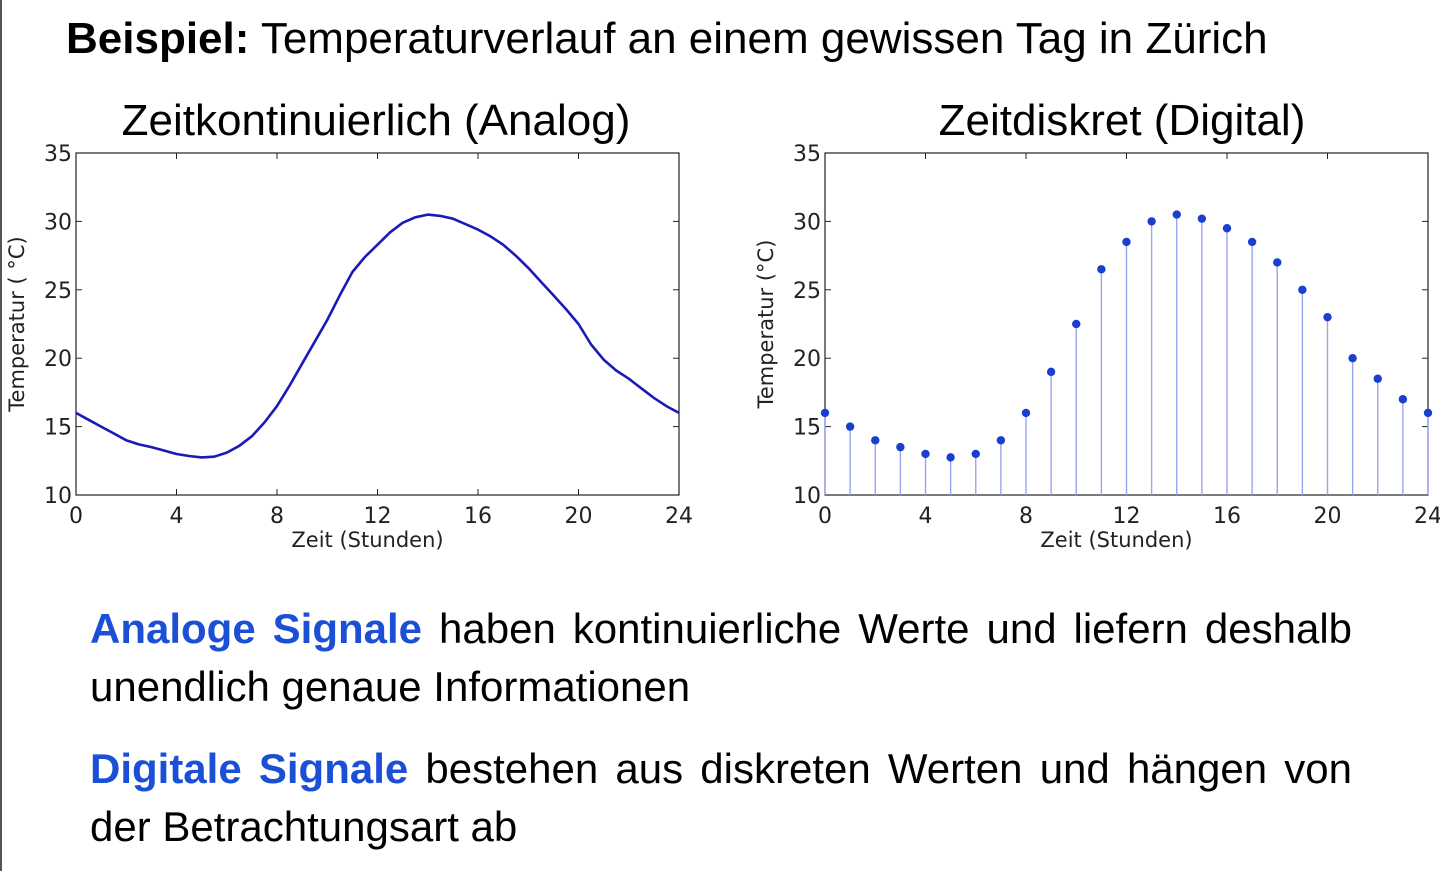  I want to click on digital-y-tick-label: 20, so click(807, 359).